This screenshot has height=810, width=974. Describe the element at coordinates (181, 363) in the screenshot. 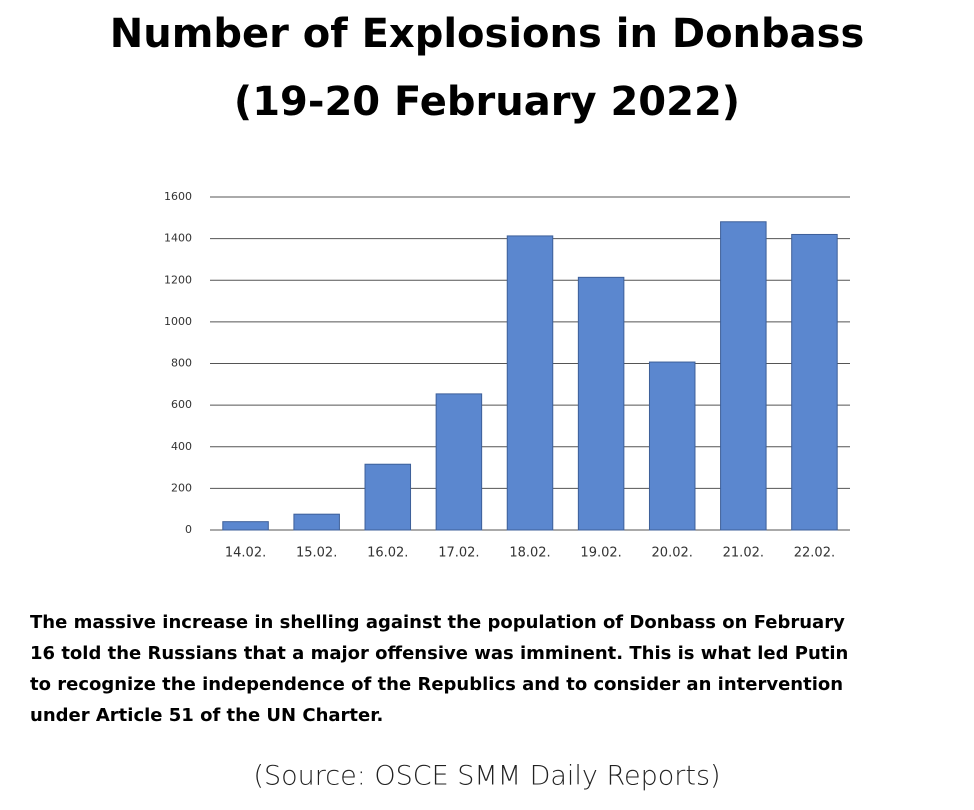

I see `y-tick-label: 800` at that location.